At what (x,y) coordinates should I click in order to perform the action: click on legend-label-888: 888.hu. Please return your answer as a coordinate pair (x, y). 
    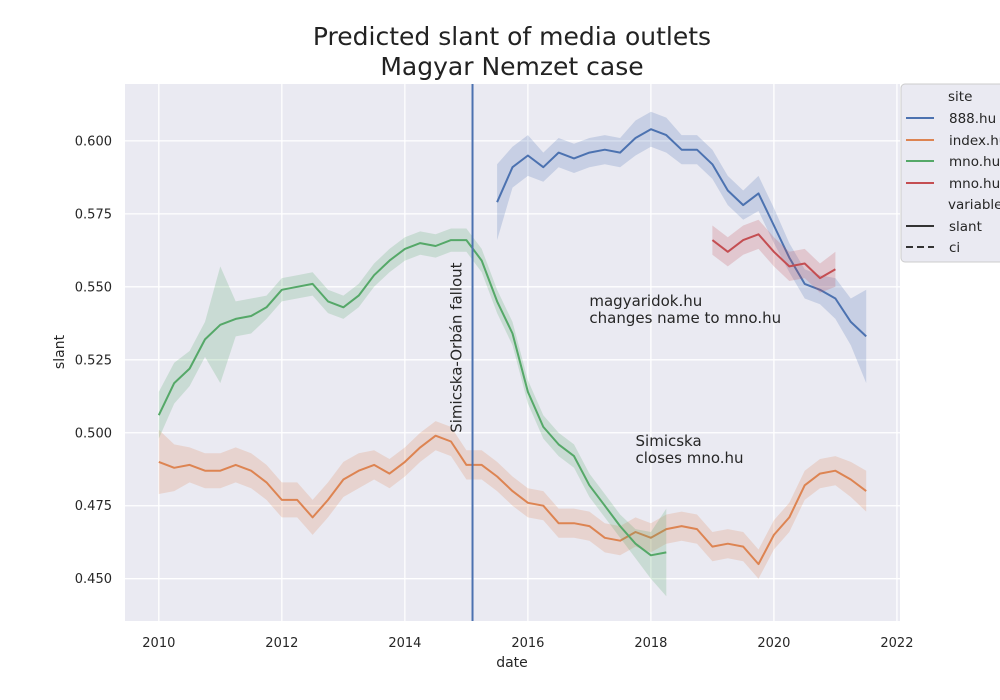
    Looking at the image, I should click on (972, 119).